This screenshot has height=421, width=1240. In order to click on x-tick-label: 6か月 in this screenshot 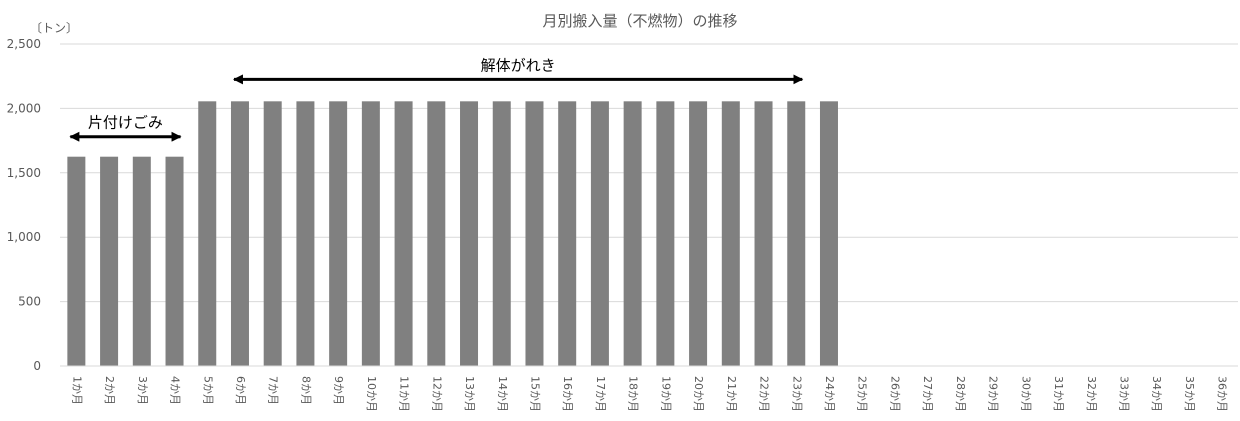, I will do `click(240, 390)`.